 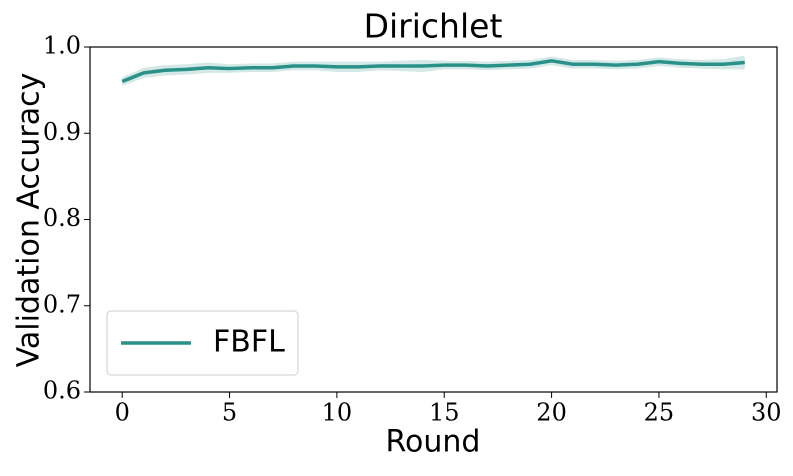 What do you see at coordinates (766, 413) in the screenshot?
I see `x-tick-label: 30` at bounding box center [766, 413].